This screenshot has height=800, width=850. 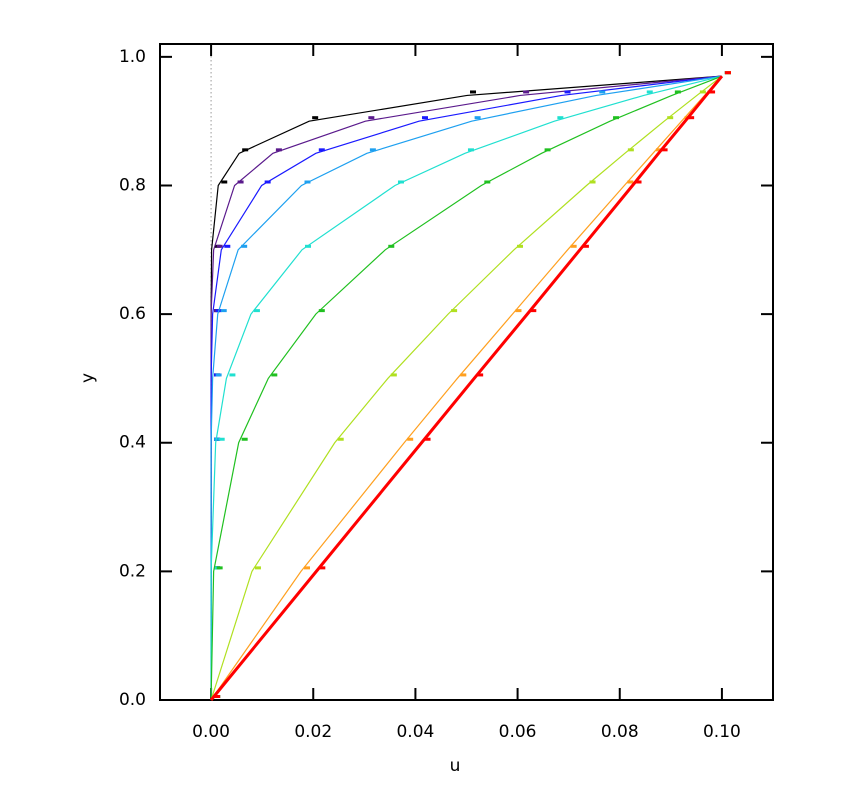 I want to click on y-tick-label: 0.4, so click(x=132, y=443).